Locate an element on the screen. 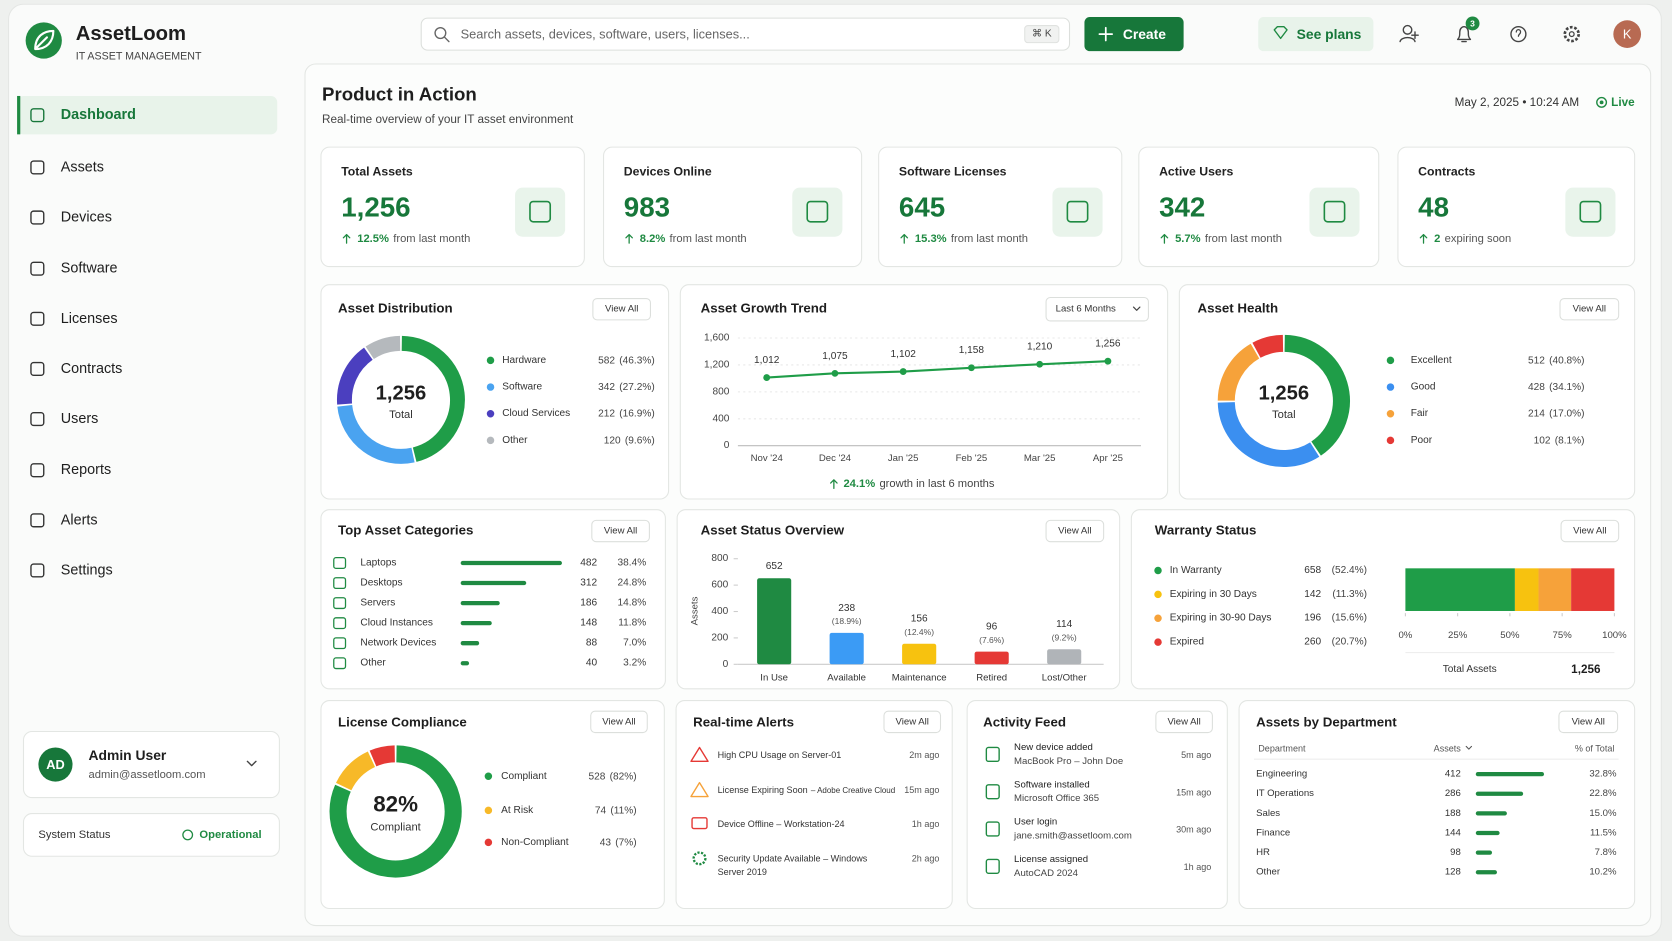 Image resolution: width=1672 pixels, height=941 pixels. legend-label: Expired is located at coordinates (1187, 642).